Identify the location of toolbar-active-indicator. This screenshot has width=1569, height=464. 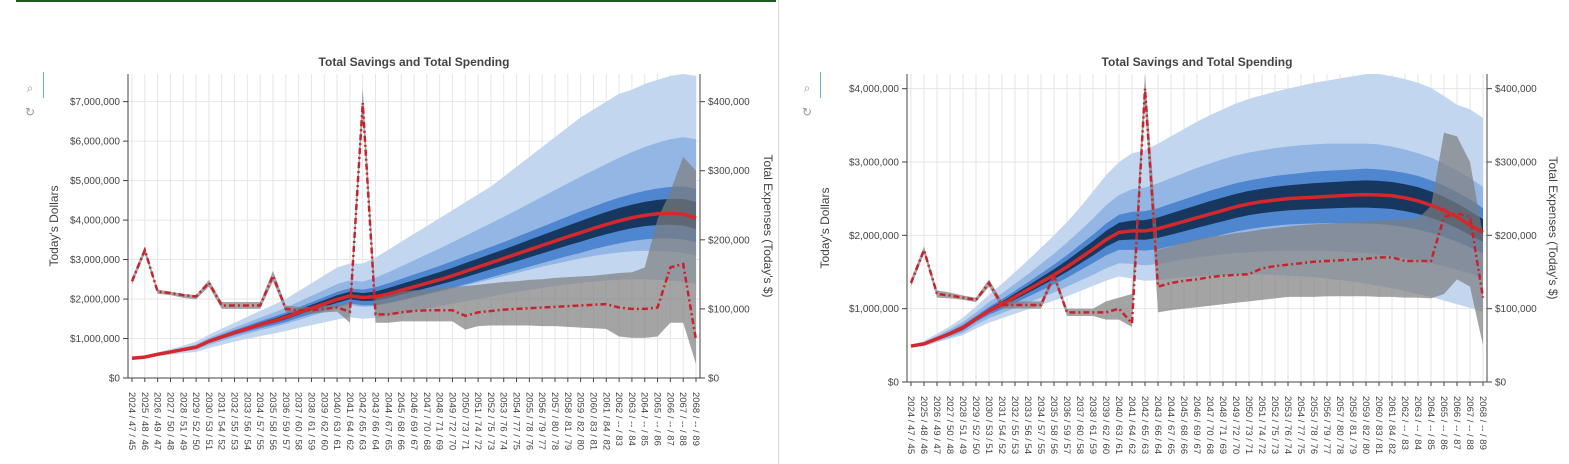
(820, 85).